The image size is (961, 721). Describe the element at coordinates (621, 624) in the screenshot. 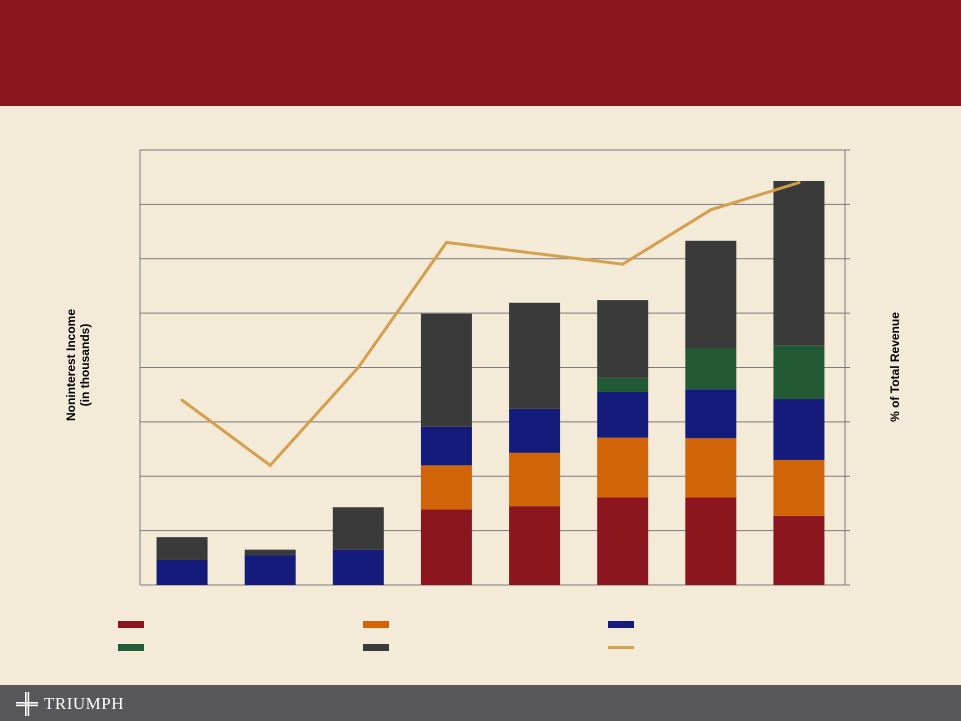

I see `legend-item-series-3-swatch` at that location.